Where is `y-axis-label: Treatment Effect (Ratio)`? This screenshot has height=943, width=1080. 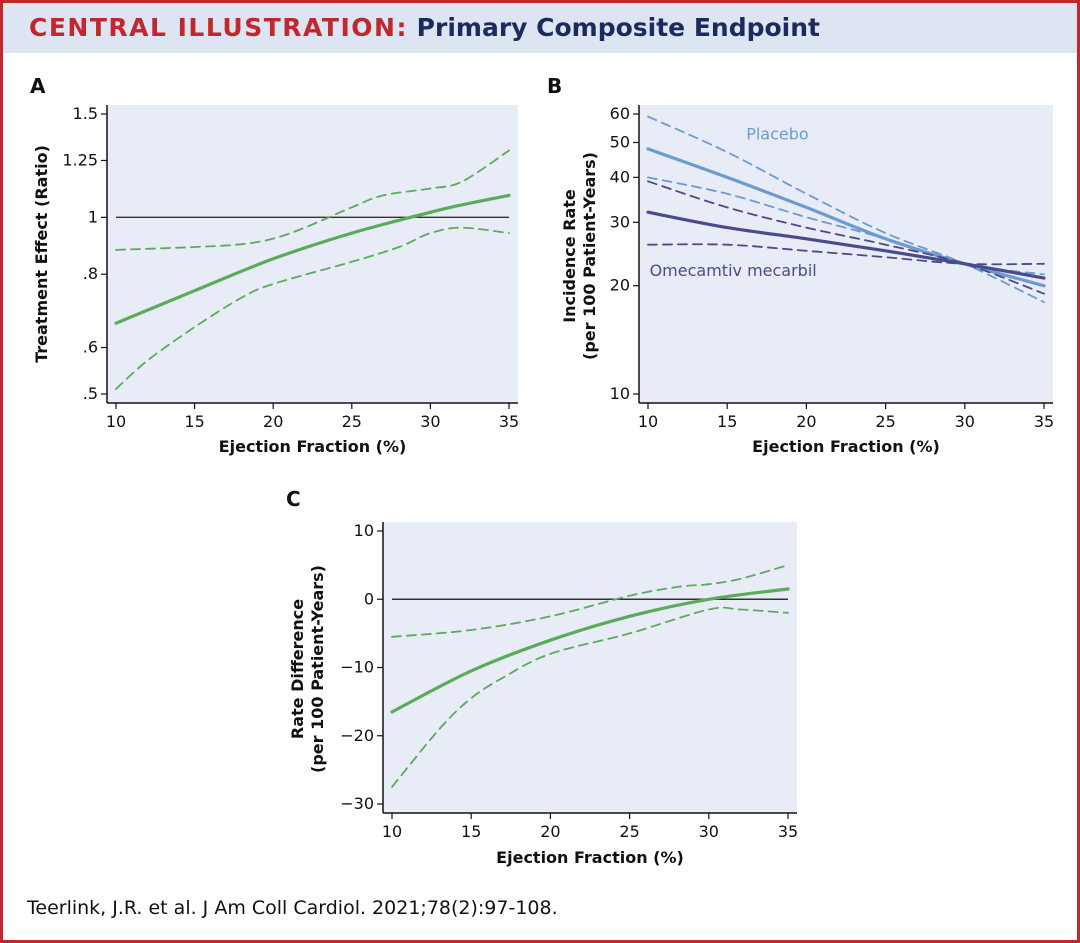 y-axis-label: Treatment Effect (Ratio) is located at coordinates (41, 254).